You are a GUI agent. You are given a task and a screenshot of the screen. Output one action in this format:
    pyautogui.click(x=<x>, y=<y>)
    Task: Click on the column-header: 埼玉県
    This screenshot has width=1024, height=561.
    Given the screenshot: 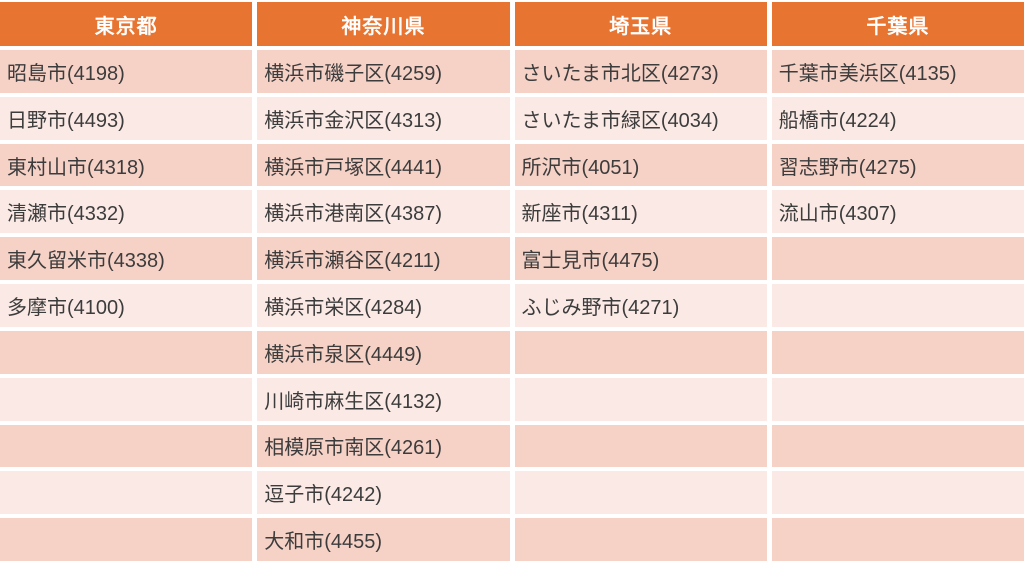 What is the action you would take?
    pyautogui.click(x=640, y=24)
    